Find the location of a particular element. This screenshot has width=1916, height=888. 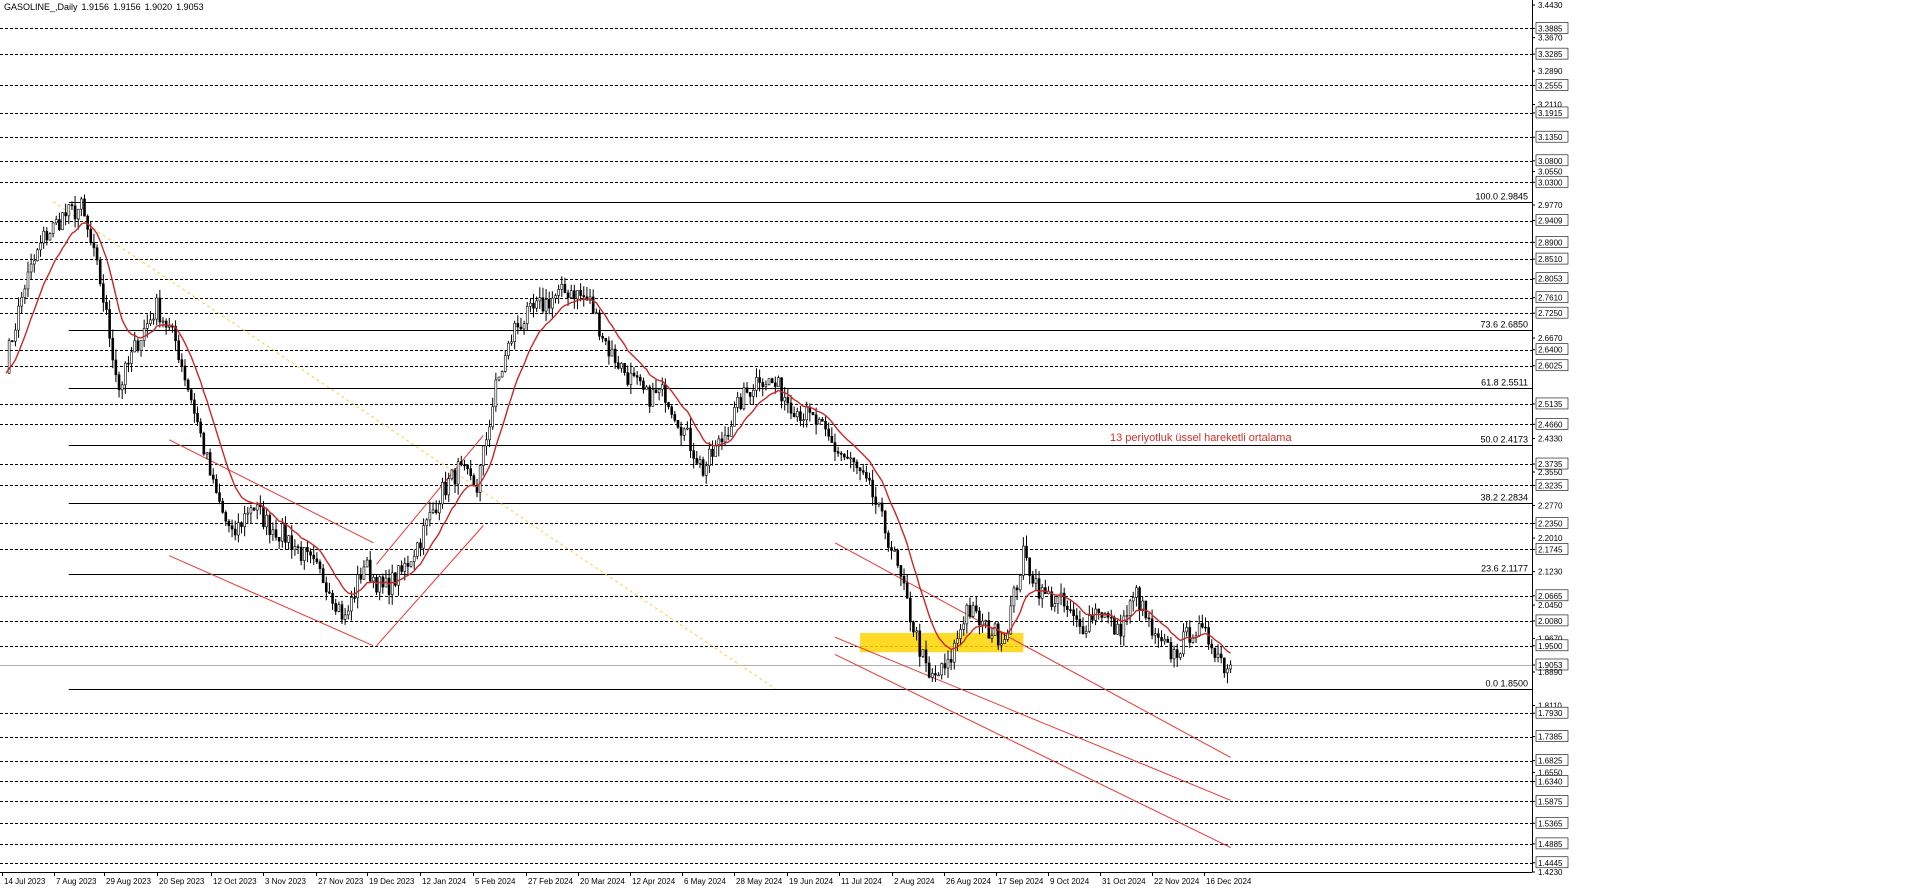

price-tick-label: 1.8890 is located at coordinates (1550, 672).